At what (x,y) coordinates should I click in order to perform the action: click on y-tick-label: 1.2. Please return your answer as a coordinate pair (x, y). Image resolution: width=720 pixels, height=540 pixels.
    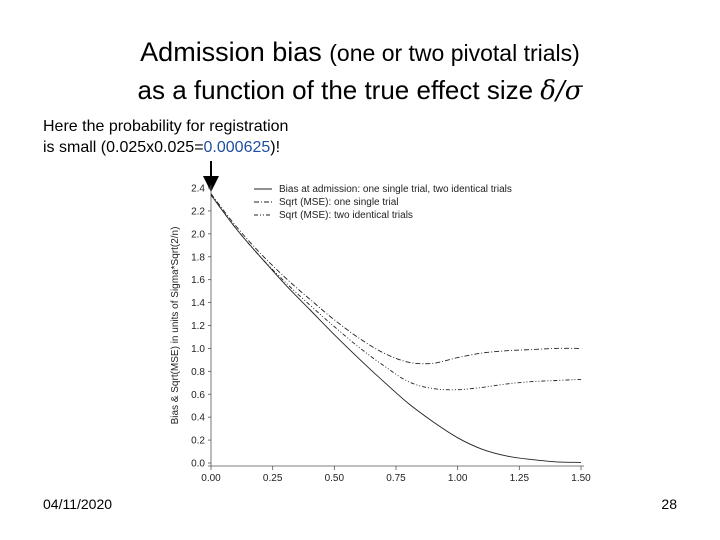
    Looking at the image, I should click on (198, 326).